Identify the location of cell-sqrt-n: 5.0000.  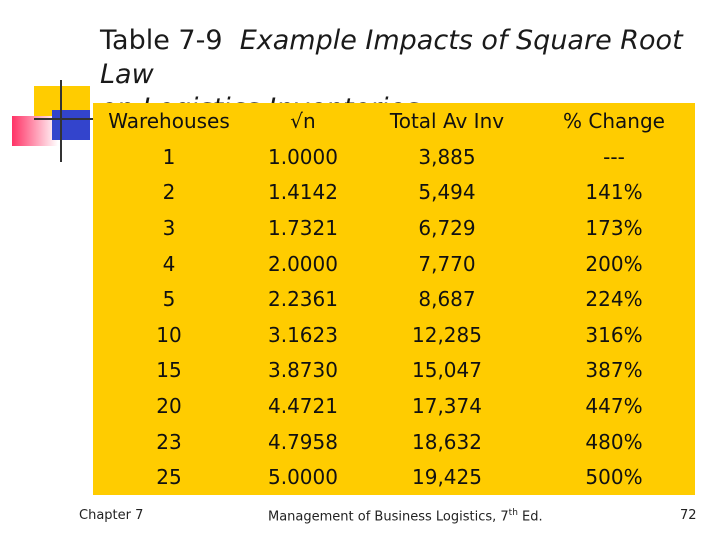
(303, 477).